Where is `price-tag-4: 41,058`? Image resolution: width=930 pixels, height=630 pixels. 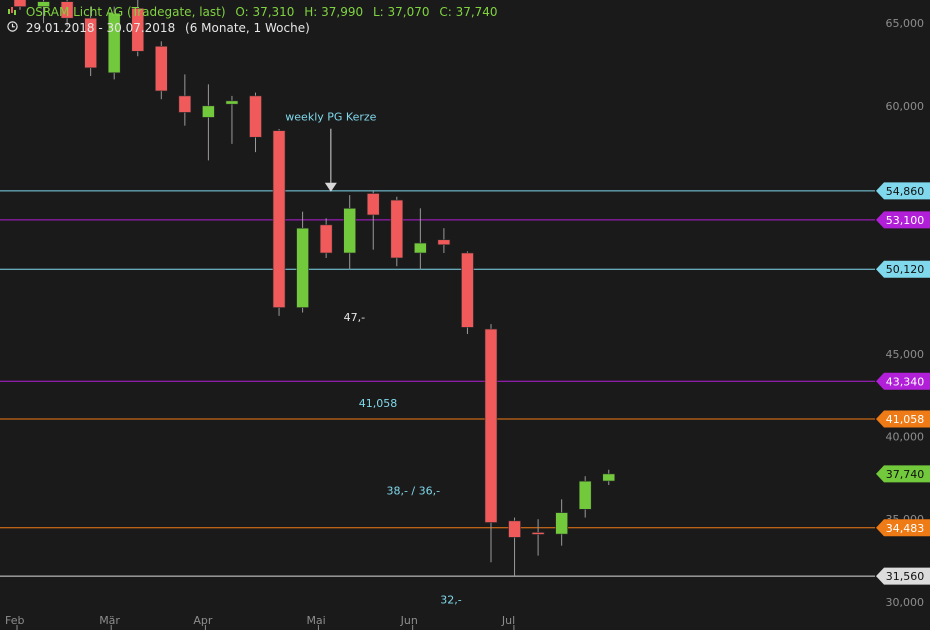
price-tag-4: 41,058 is located at coordinates (905, 419).